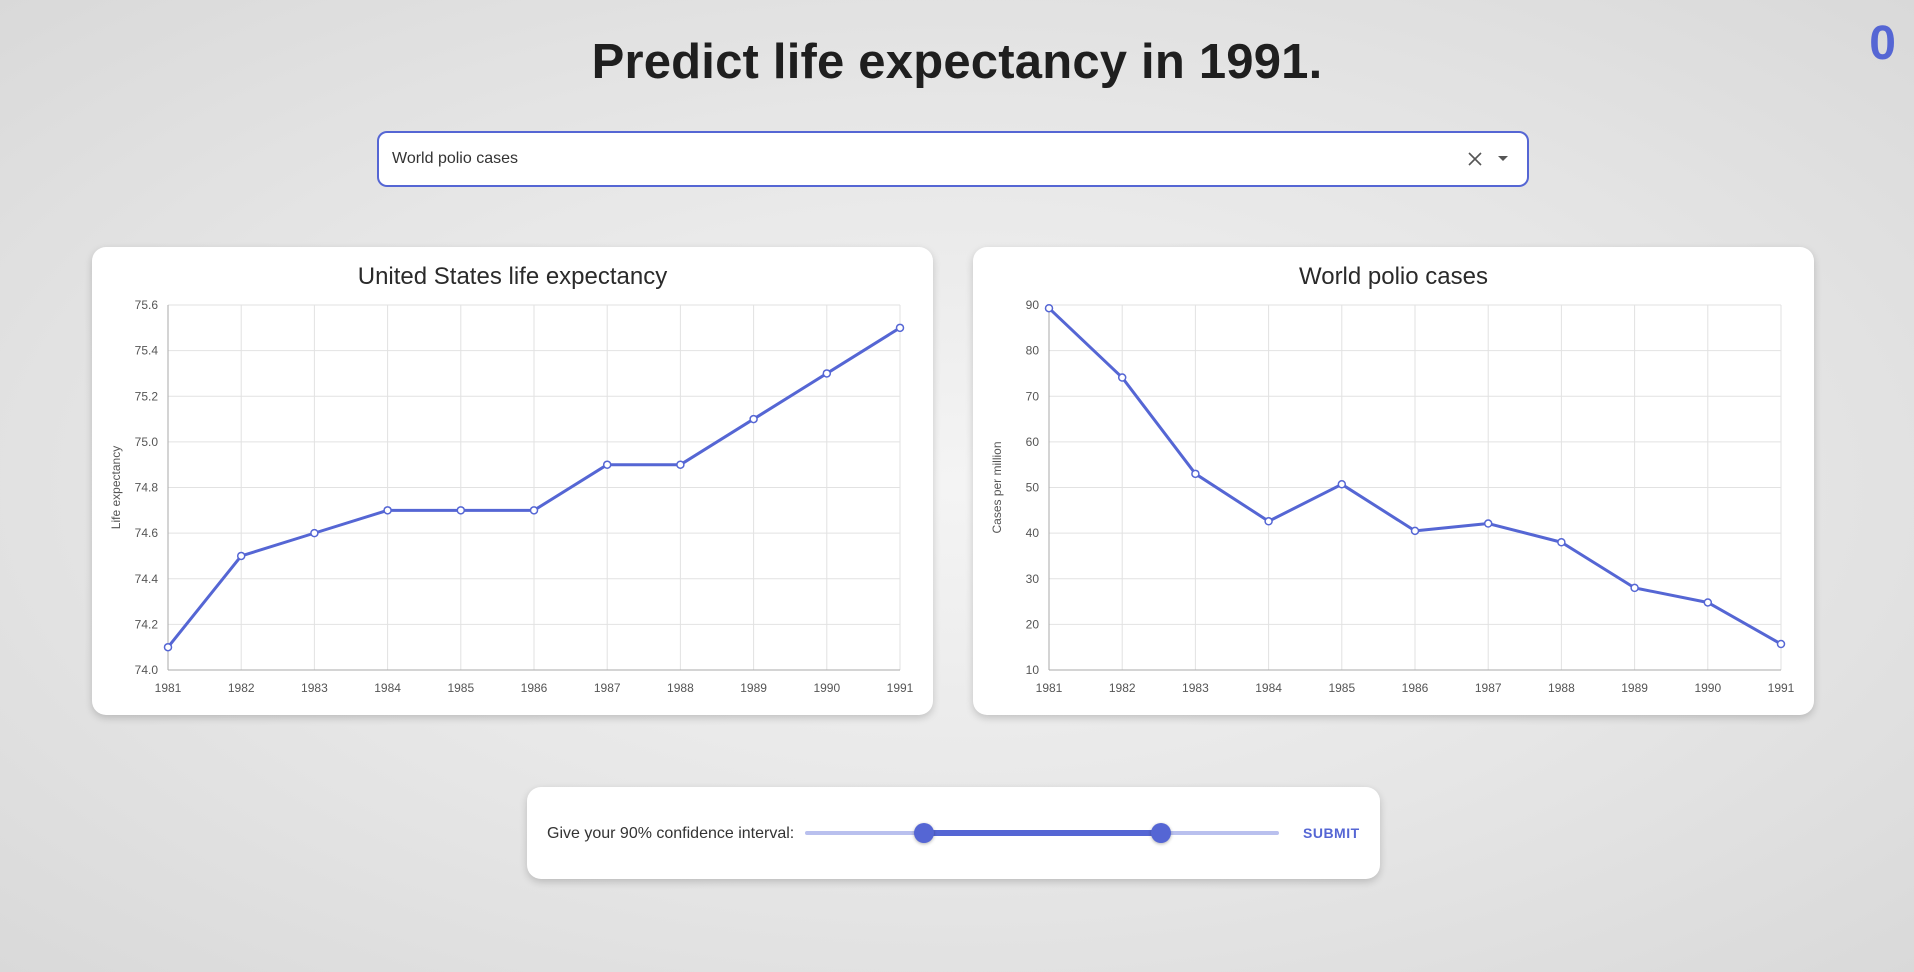 This screenshot has height=972, width=1914. I want to click on y-tick-label: 60, so click(1033, 442).